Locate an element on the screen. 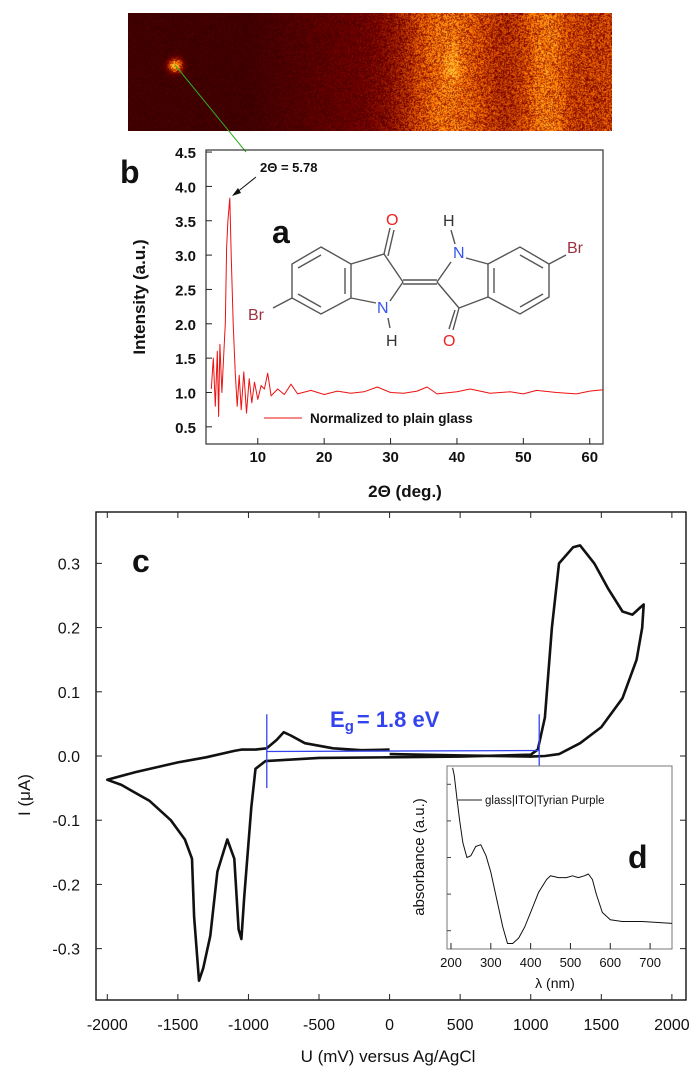 Image resolution: width=700 pixels, height=1075 pixels. y-tick-label: 2.5 is located at coordinates (185, 290).